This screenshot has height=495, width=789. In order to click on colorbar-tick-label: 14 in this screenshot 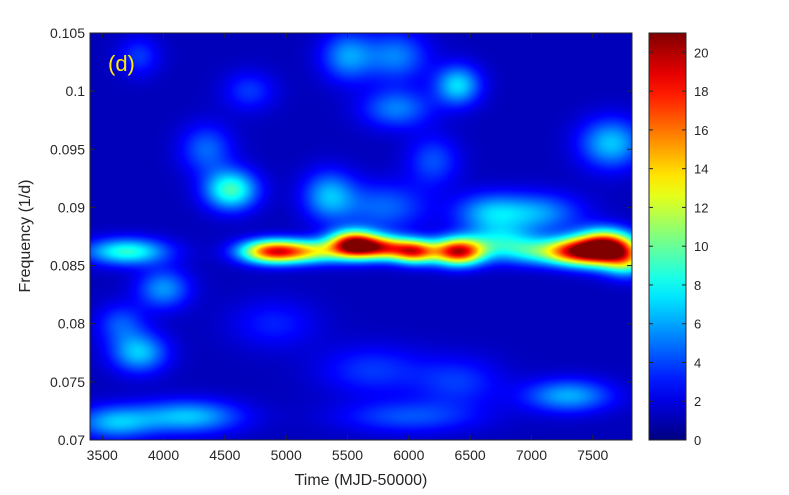, I will do `click(701, 169)`.